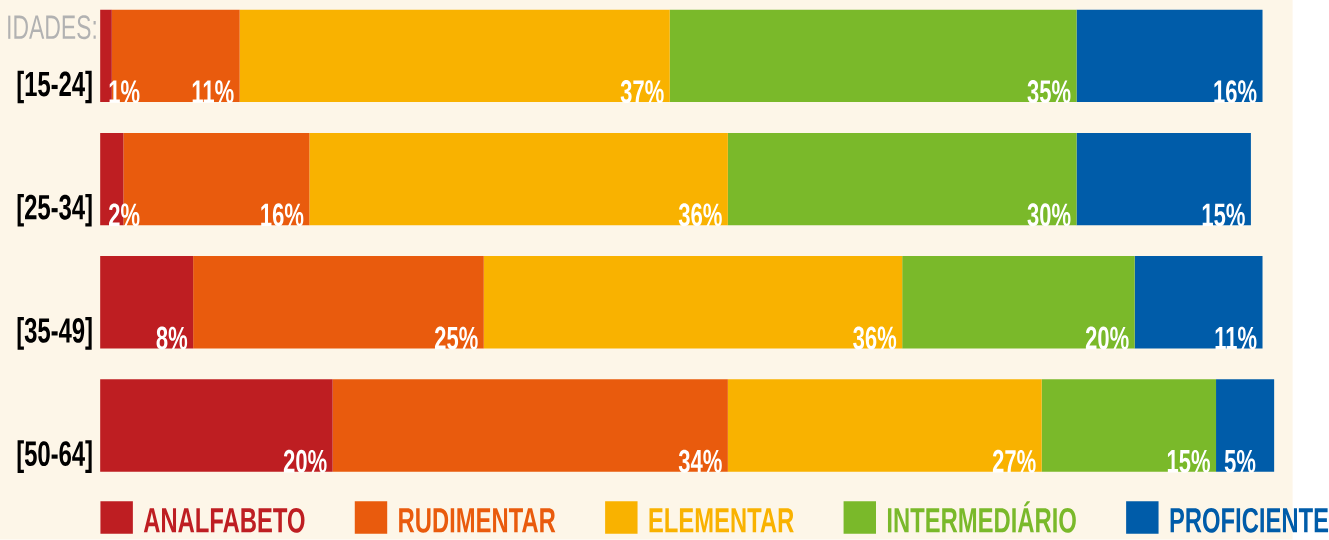 Image resolution: width=1329 pixels, height=540 pixels. Describe the element at coordinates (54, 87) in the screenshot. I see `y-tick-label: [15-24]` at that location.